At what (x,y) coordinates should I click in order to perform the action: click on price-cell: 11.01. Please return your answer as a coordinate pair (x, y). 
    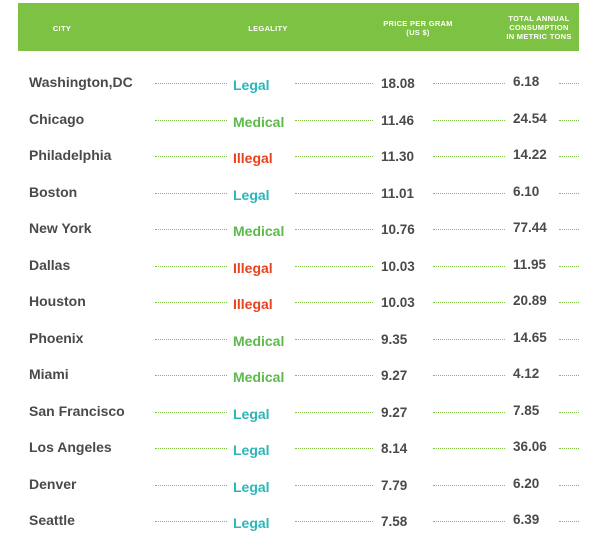
    Looking at the image, I should click on (398, 193).